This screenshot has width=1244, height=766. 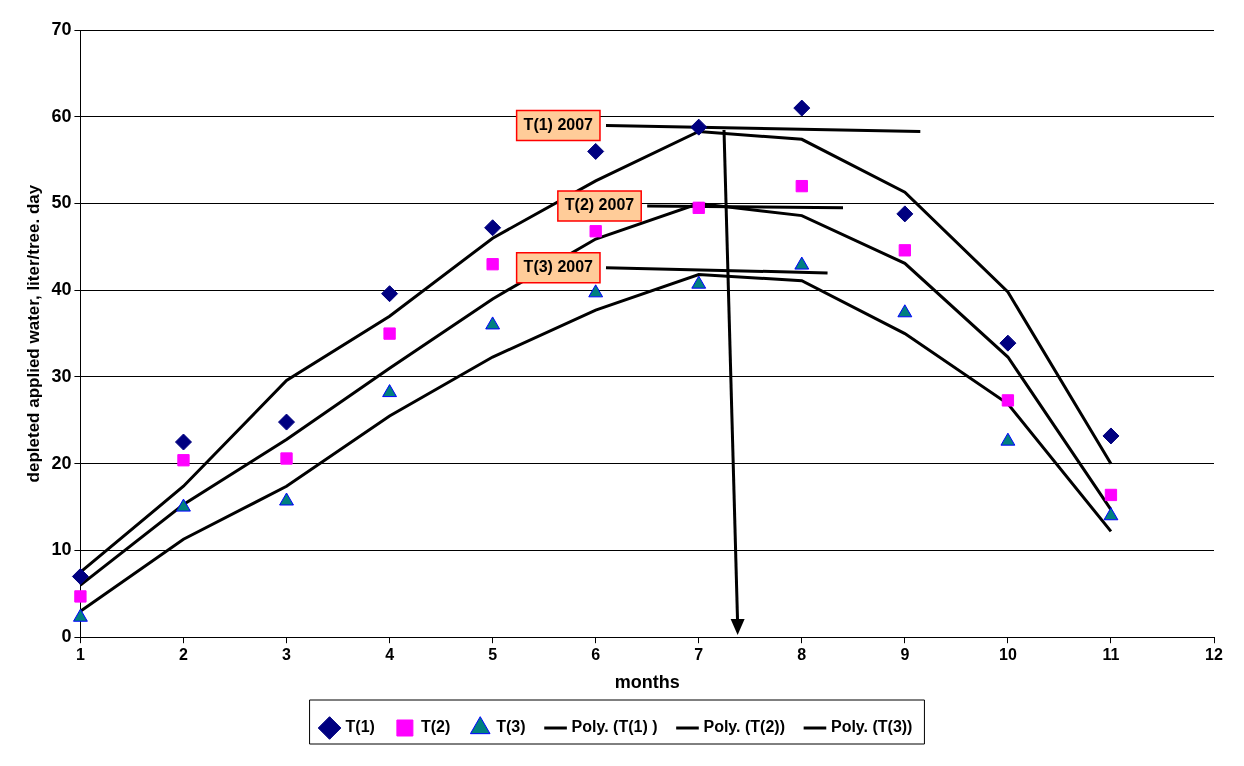 I want to click on x-tick-label: 11, so click(x=1111, y=655).